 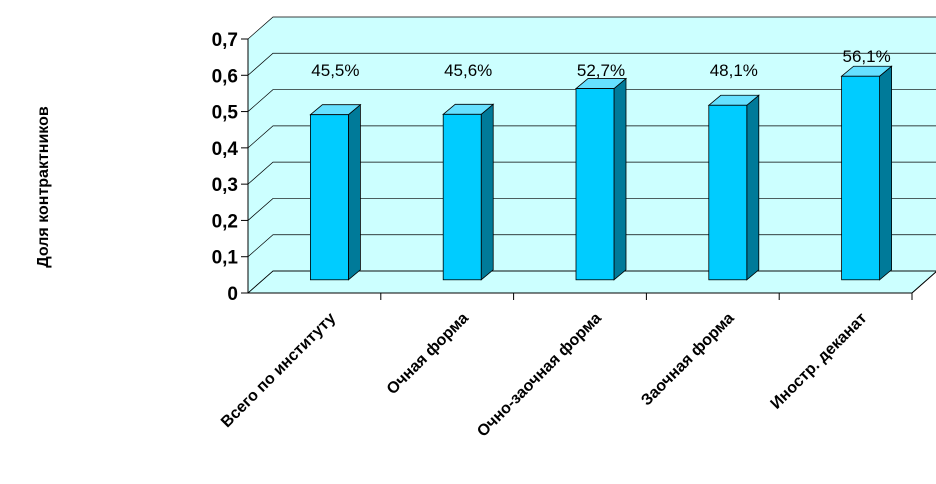 What do you see at coordinates (601, 70) in the screenshot?
I see `data-label: 52,7%` at bounding box center [601, 70].